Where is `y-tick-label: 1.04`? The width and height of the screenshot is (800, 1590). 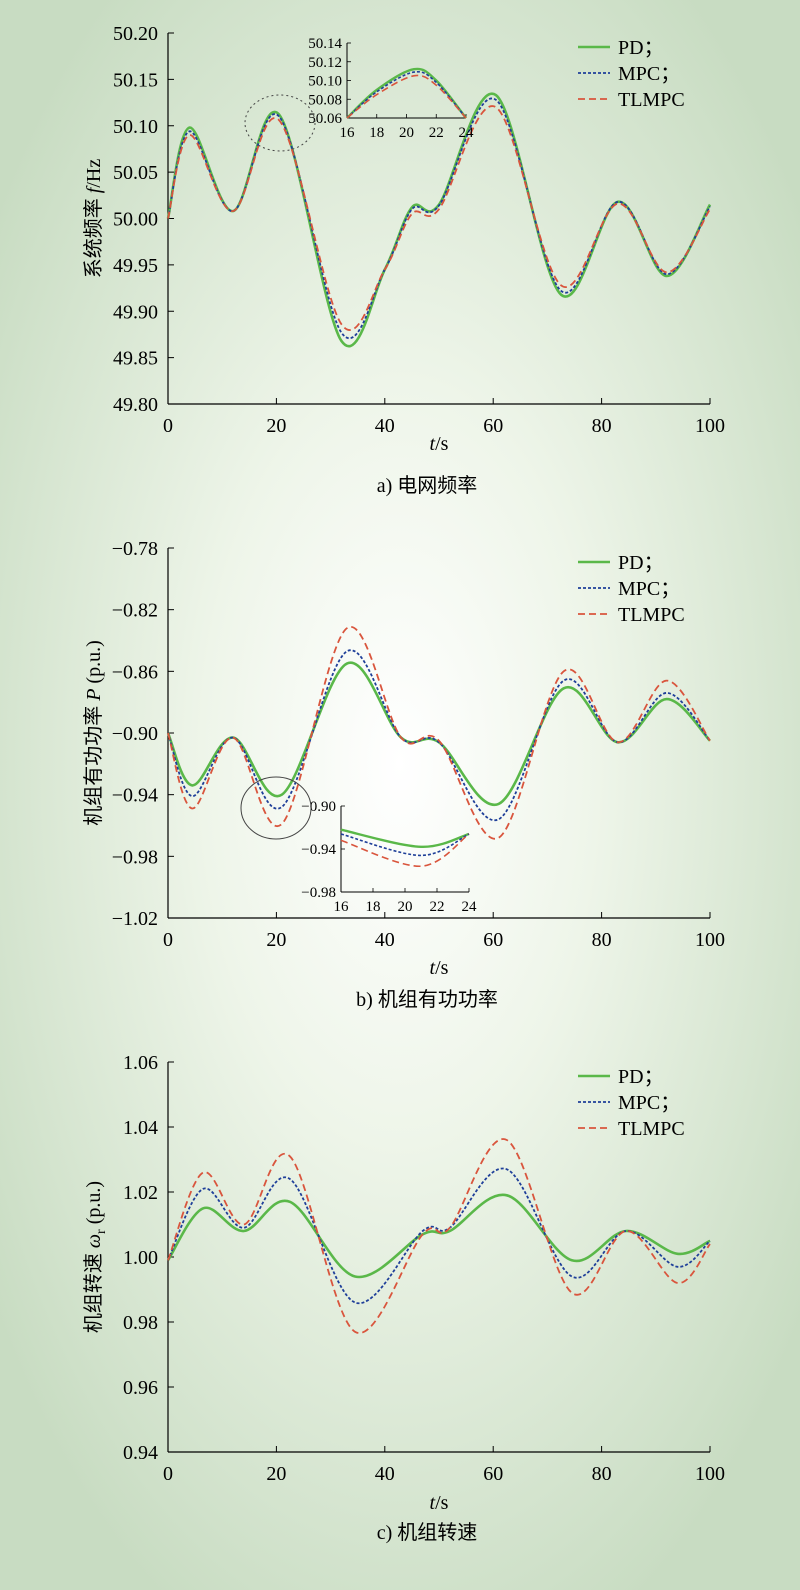 y-tick-label: 1.04 is located at coordinates (140, 1128).